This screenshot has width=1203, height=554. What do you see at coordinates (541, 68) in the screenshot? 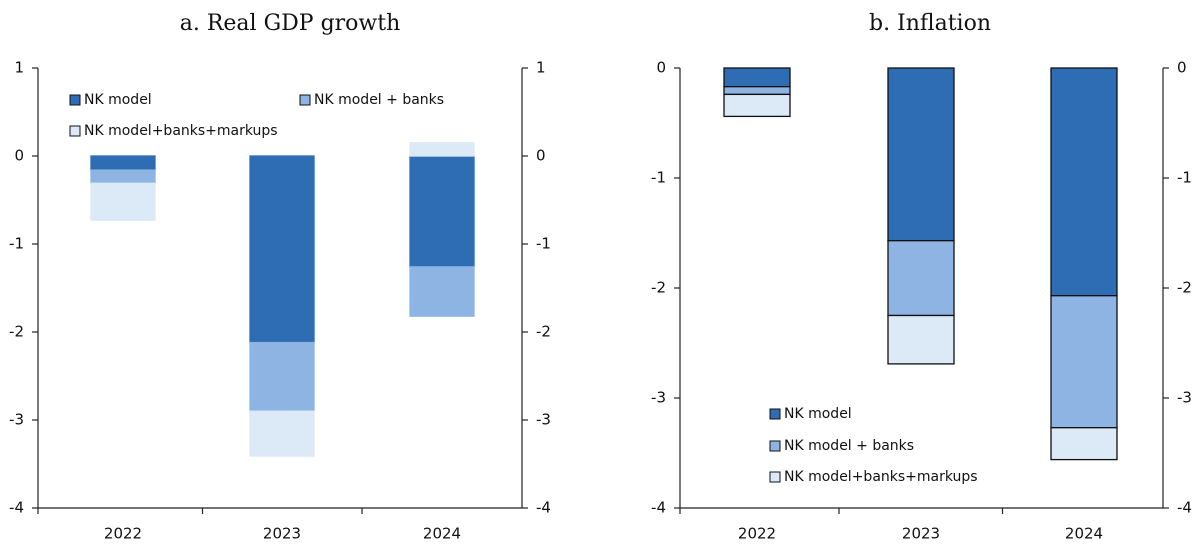
I see `y-tick-label-right: 1` at bounding box center [541, 68].